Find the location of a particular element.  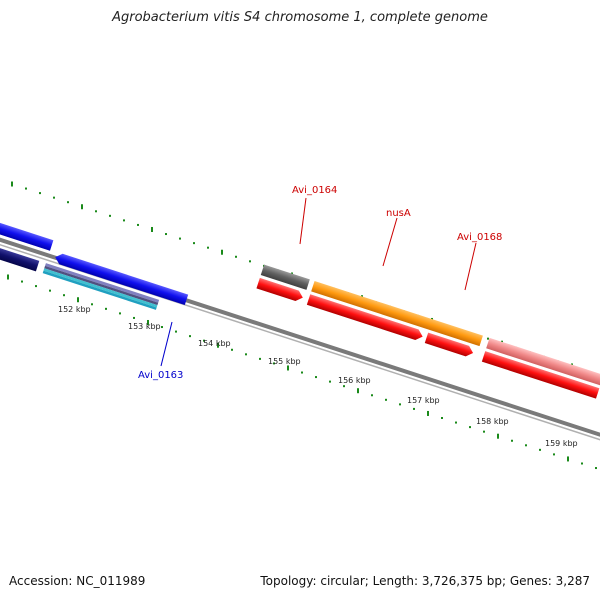

tick-label-157: 157 kbp is located at coordinates (423, 400).